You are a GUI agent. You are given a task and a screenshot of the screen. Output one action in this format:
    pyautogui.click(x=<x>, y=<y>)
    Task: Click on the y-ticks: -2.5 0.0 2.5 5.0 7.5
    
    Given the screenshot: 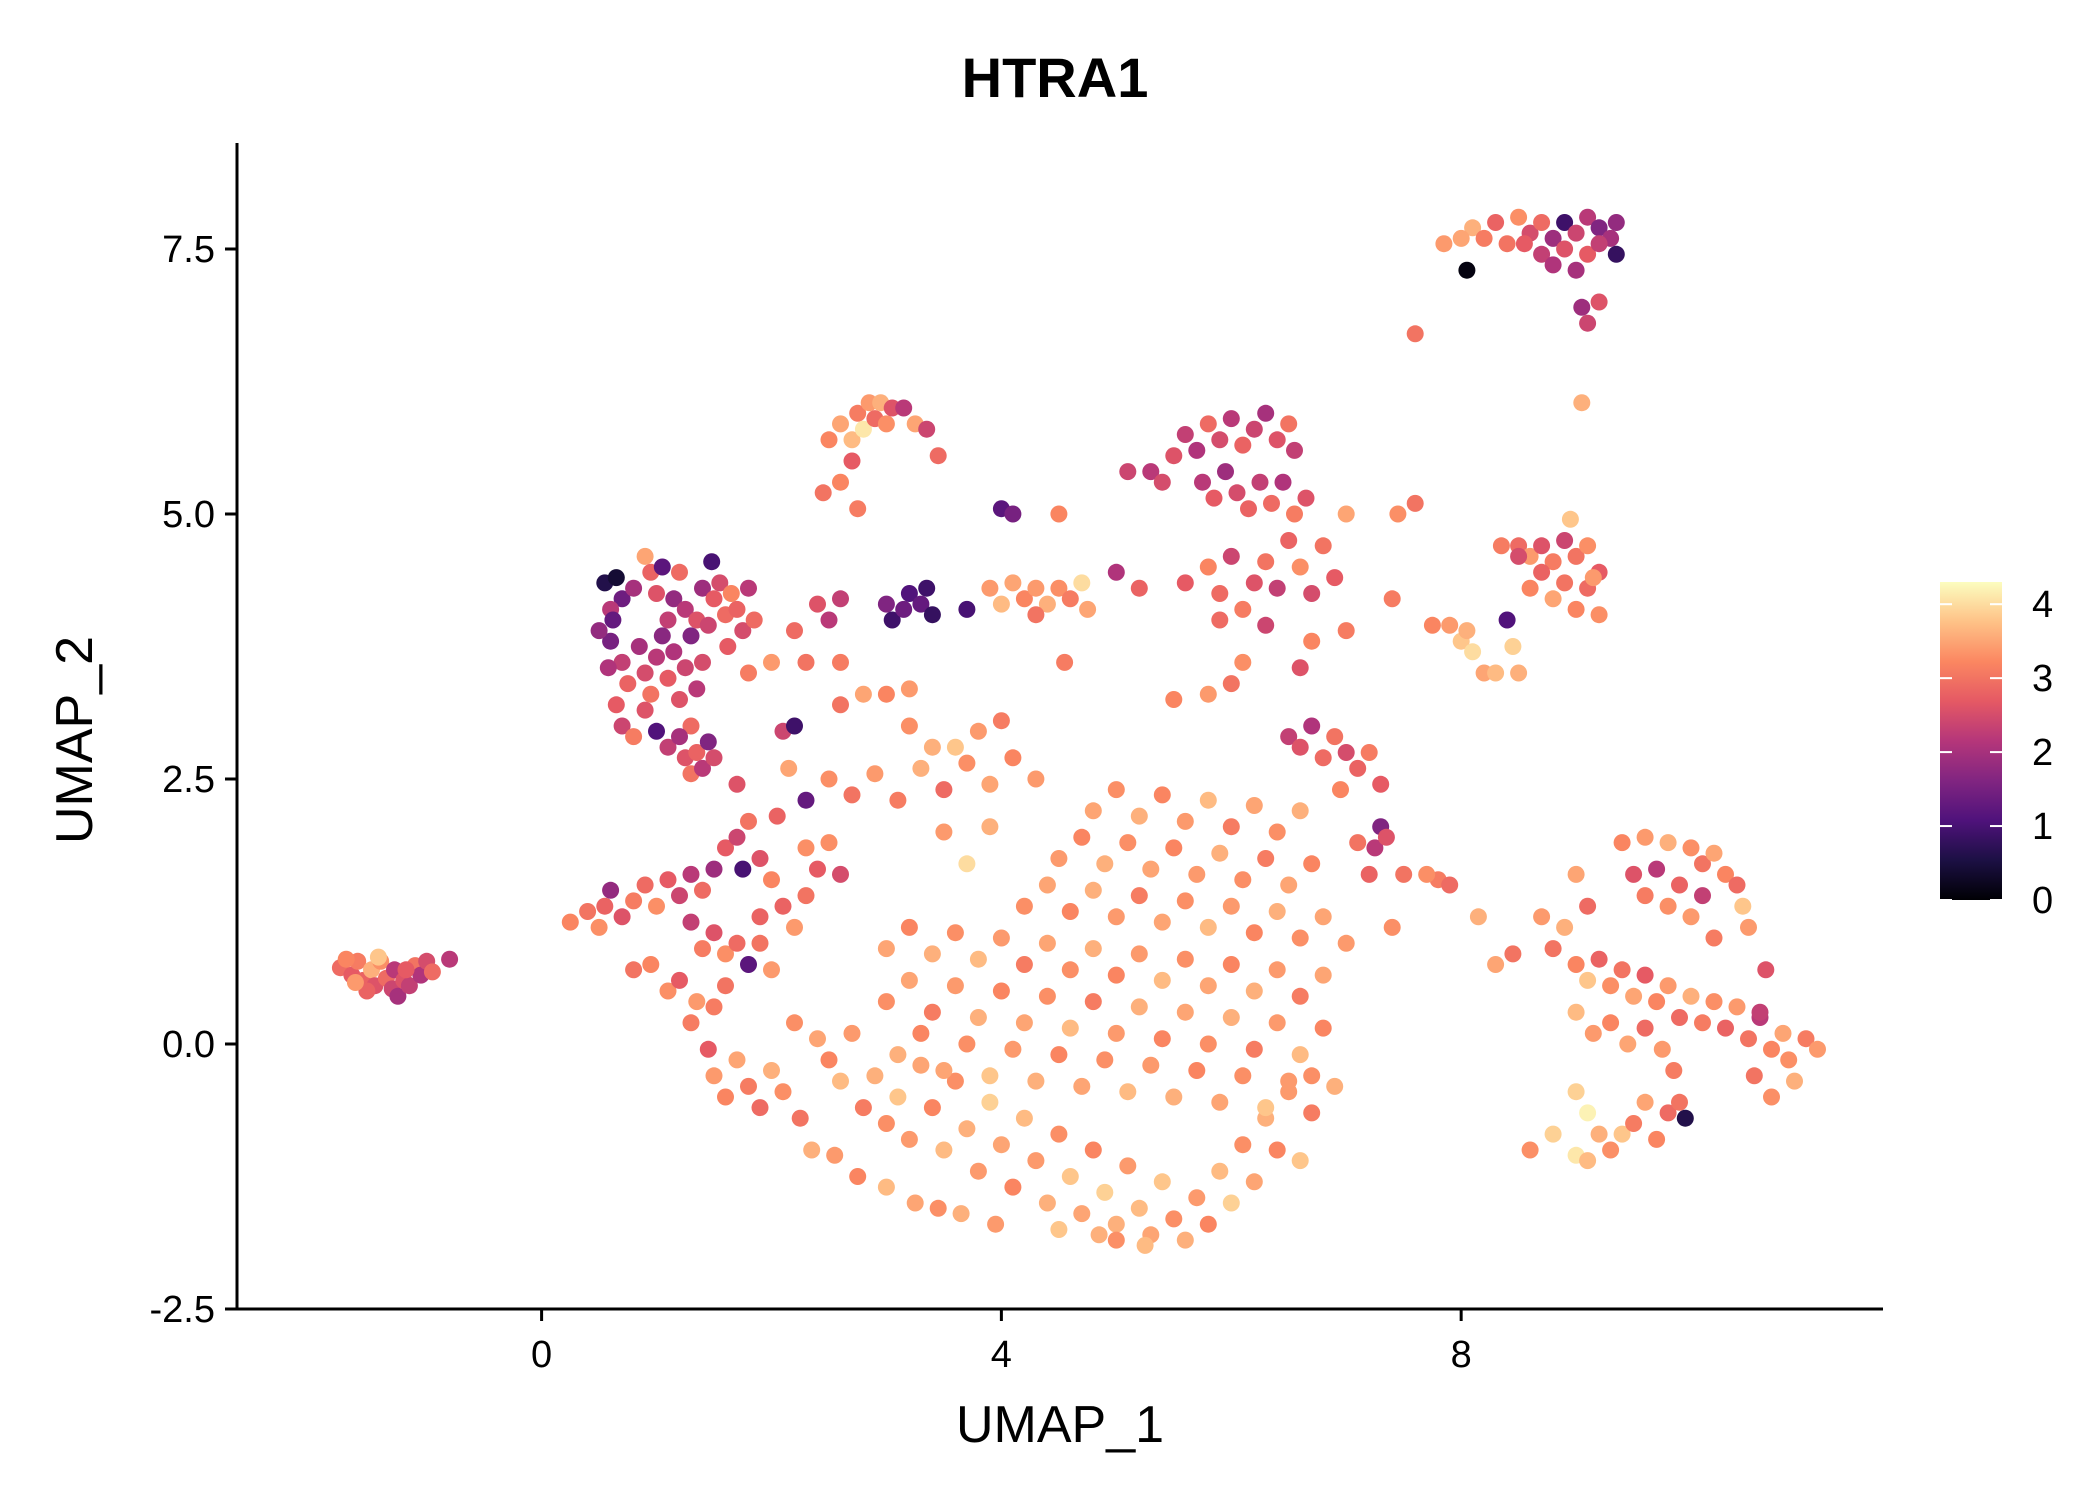 What is the action you would take?
    pyautogui.click(x=193, y=780)
    